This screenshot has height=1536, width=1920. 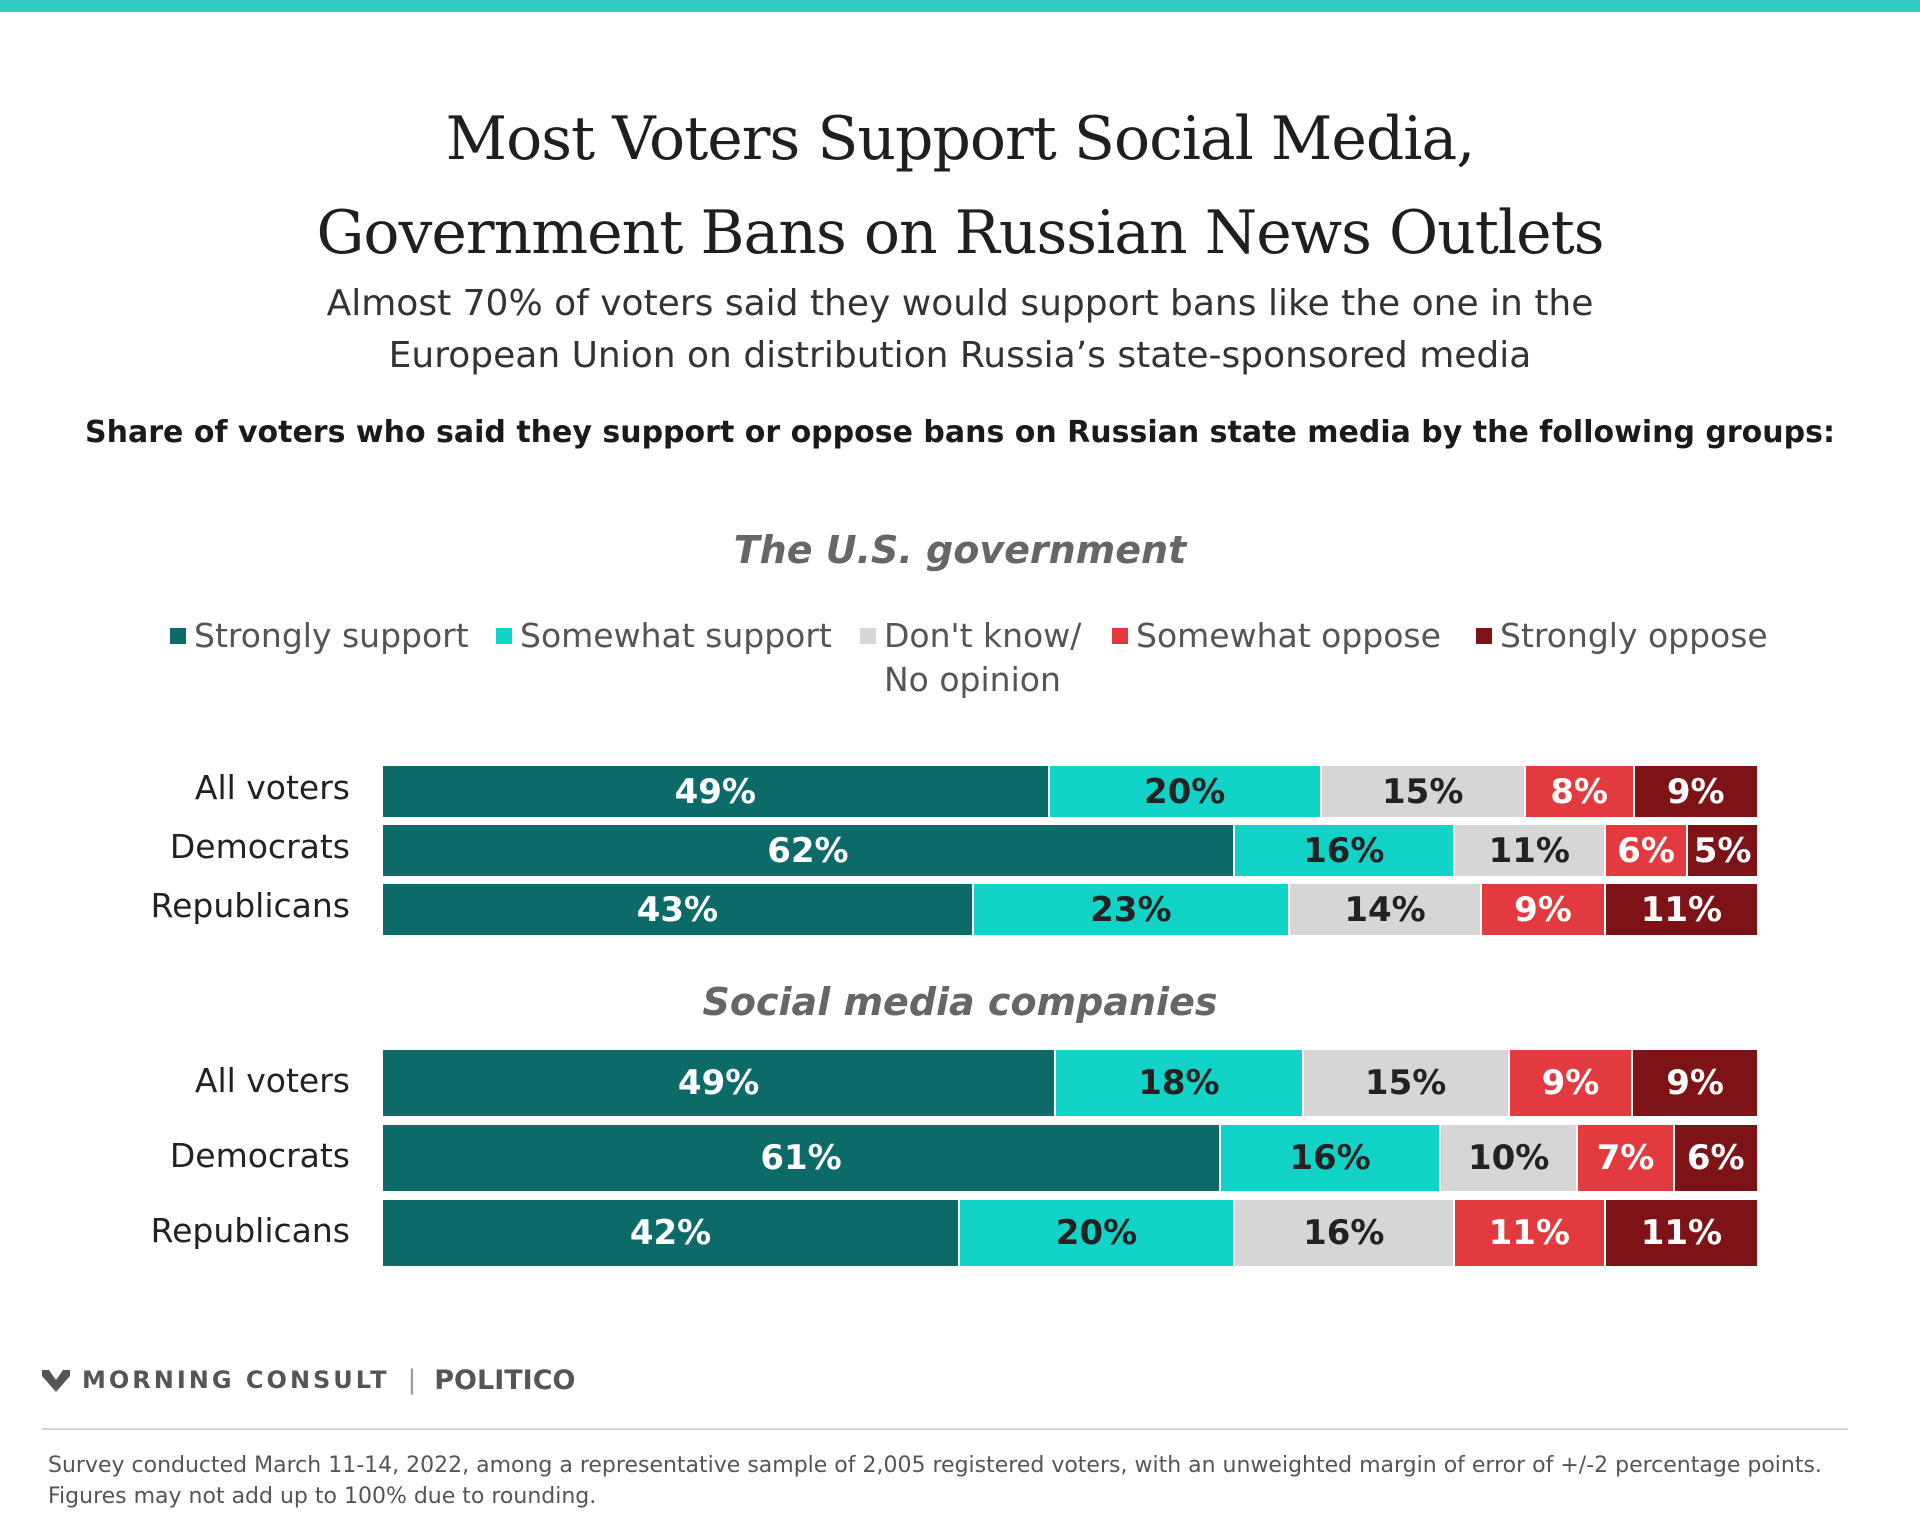 I want to click on section-title-government: The U.S. government, so click(x=960, y=550).